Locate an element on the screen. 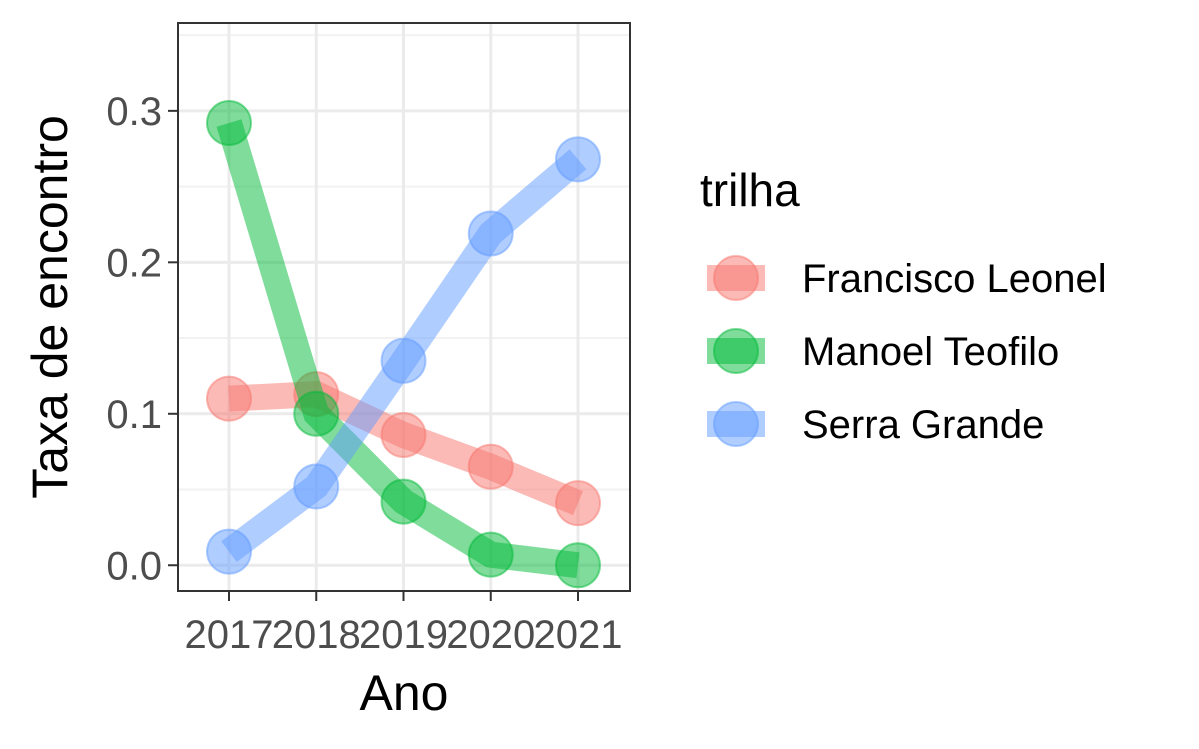 The width and height of the screenshot is (1199, 749). x-axis-title: Ano is located at coordinates (404, 693).